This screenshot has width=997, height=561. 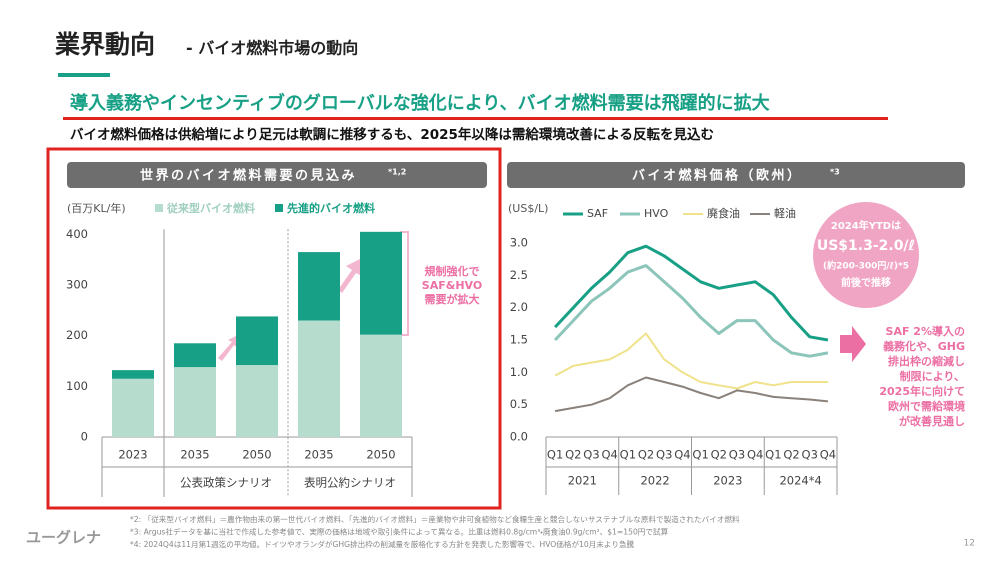 I want to click on y-tick-label: 3.0, so click(x=519, y=243).